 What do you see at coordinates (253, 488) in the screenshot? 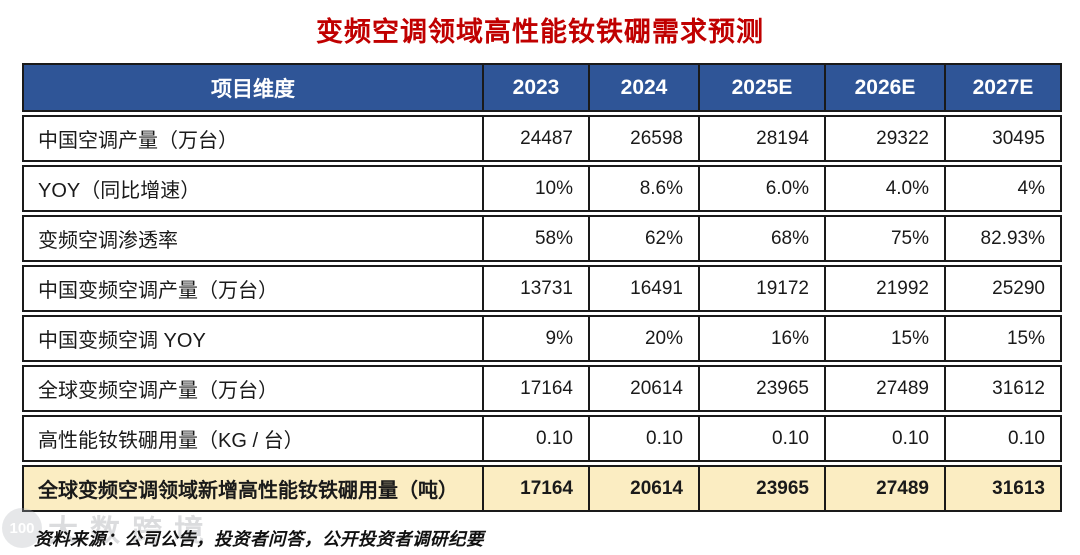
I see `row-label: 全球变频空调领域新增高性能钕铁硼用量（吨）` at bounding box center [253, 488].